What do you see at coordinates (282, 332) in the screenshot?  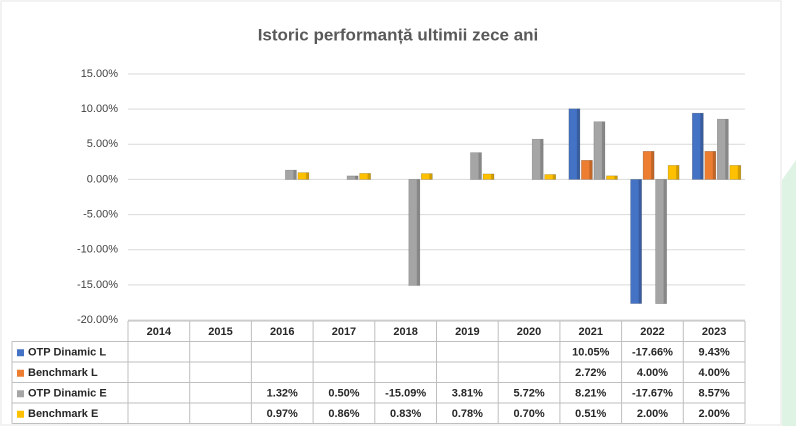 I see `x-tick-label: 2016` at bounding box center [282, 332].